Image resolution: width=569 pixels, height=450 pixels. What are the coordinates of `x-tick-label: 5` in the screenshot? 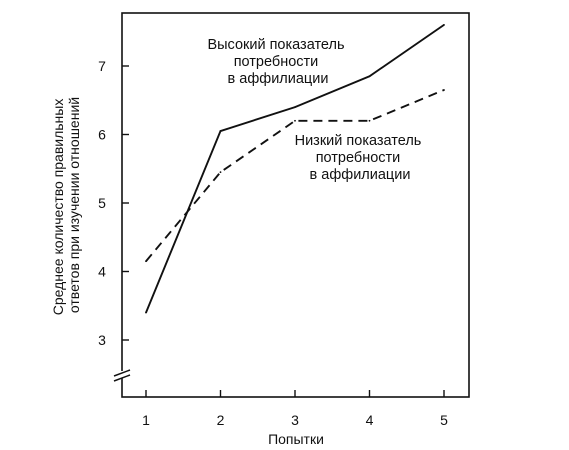 It's located at (444, 420).